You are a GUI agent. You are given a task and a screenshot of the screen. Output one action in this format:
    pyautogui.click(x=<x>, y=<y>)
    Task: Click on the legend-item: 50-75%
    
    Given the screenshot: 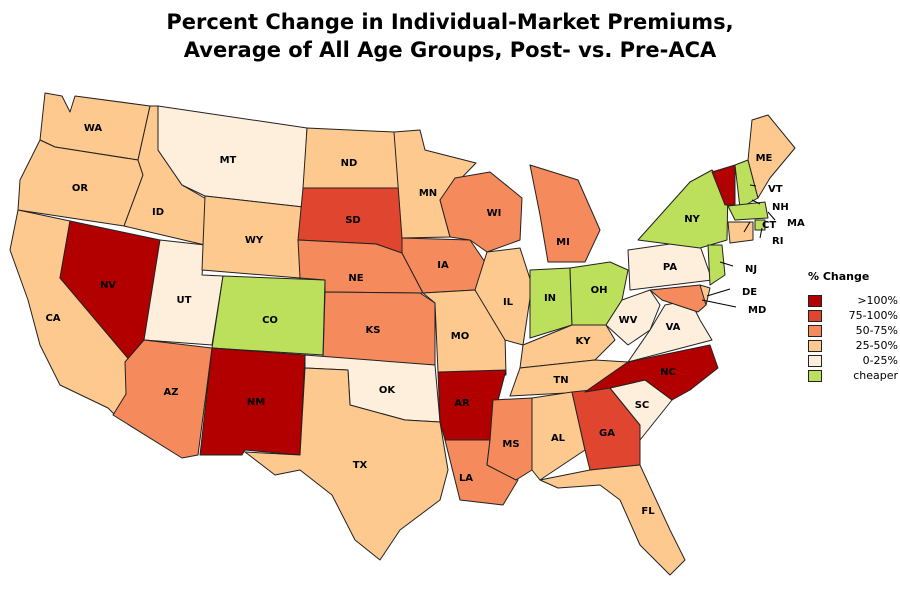 What is the action you would take?
    pyautogui.click(x=853, y=330)
    